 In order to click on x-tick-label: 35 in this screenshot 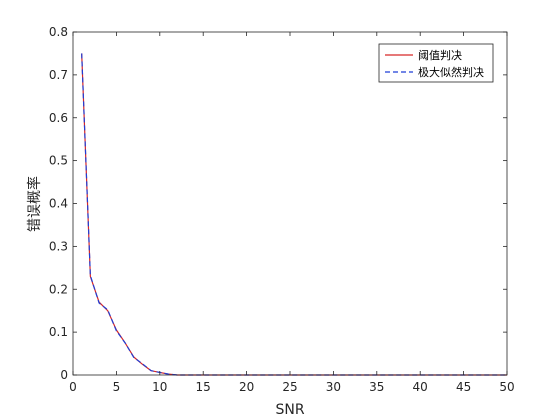, I will do `click(376, 387)`.